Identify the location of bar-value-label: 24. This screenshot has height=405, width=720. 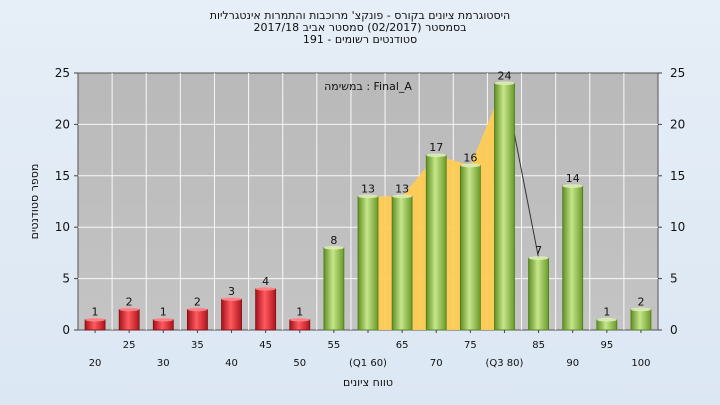
(504, 75).